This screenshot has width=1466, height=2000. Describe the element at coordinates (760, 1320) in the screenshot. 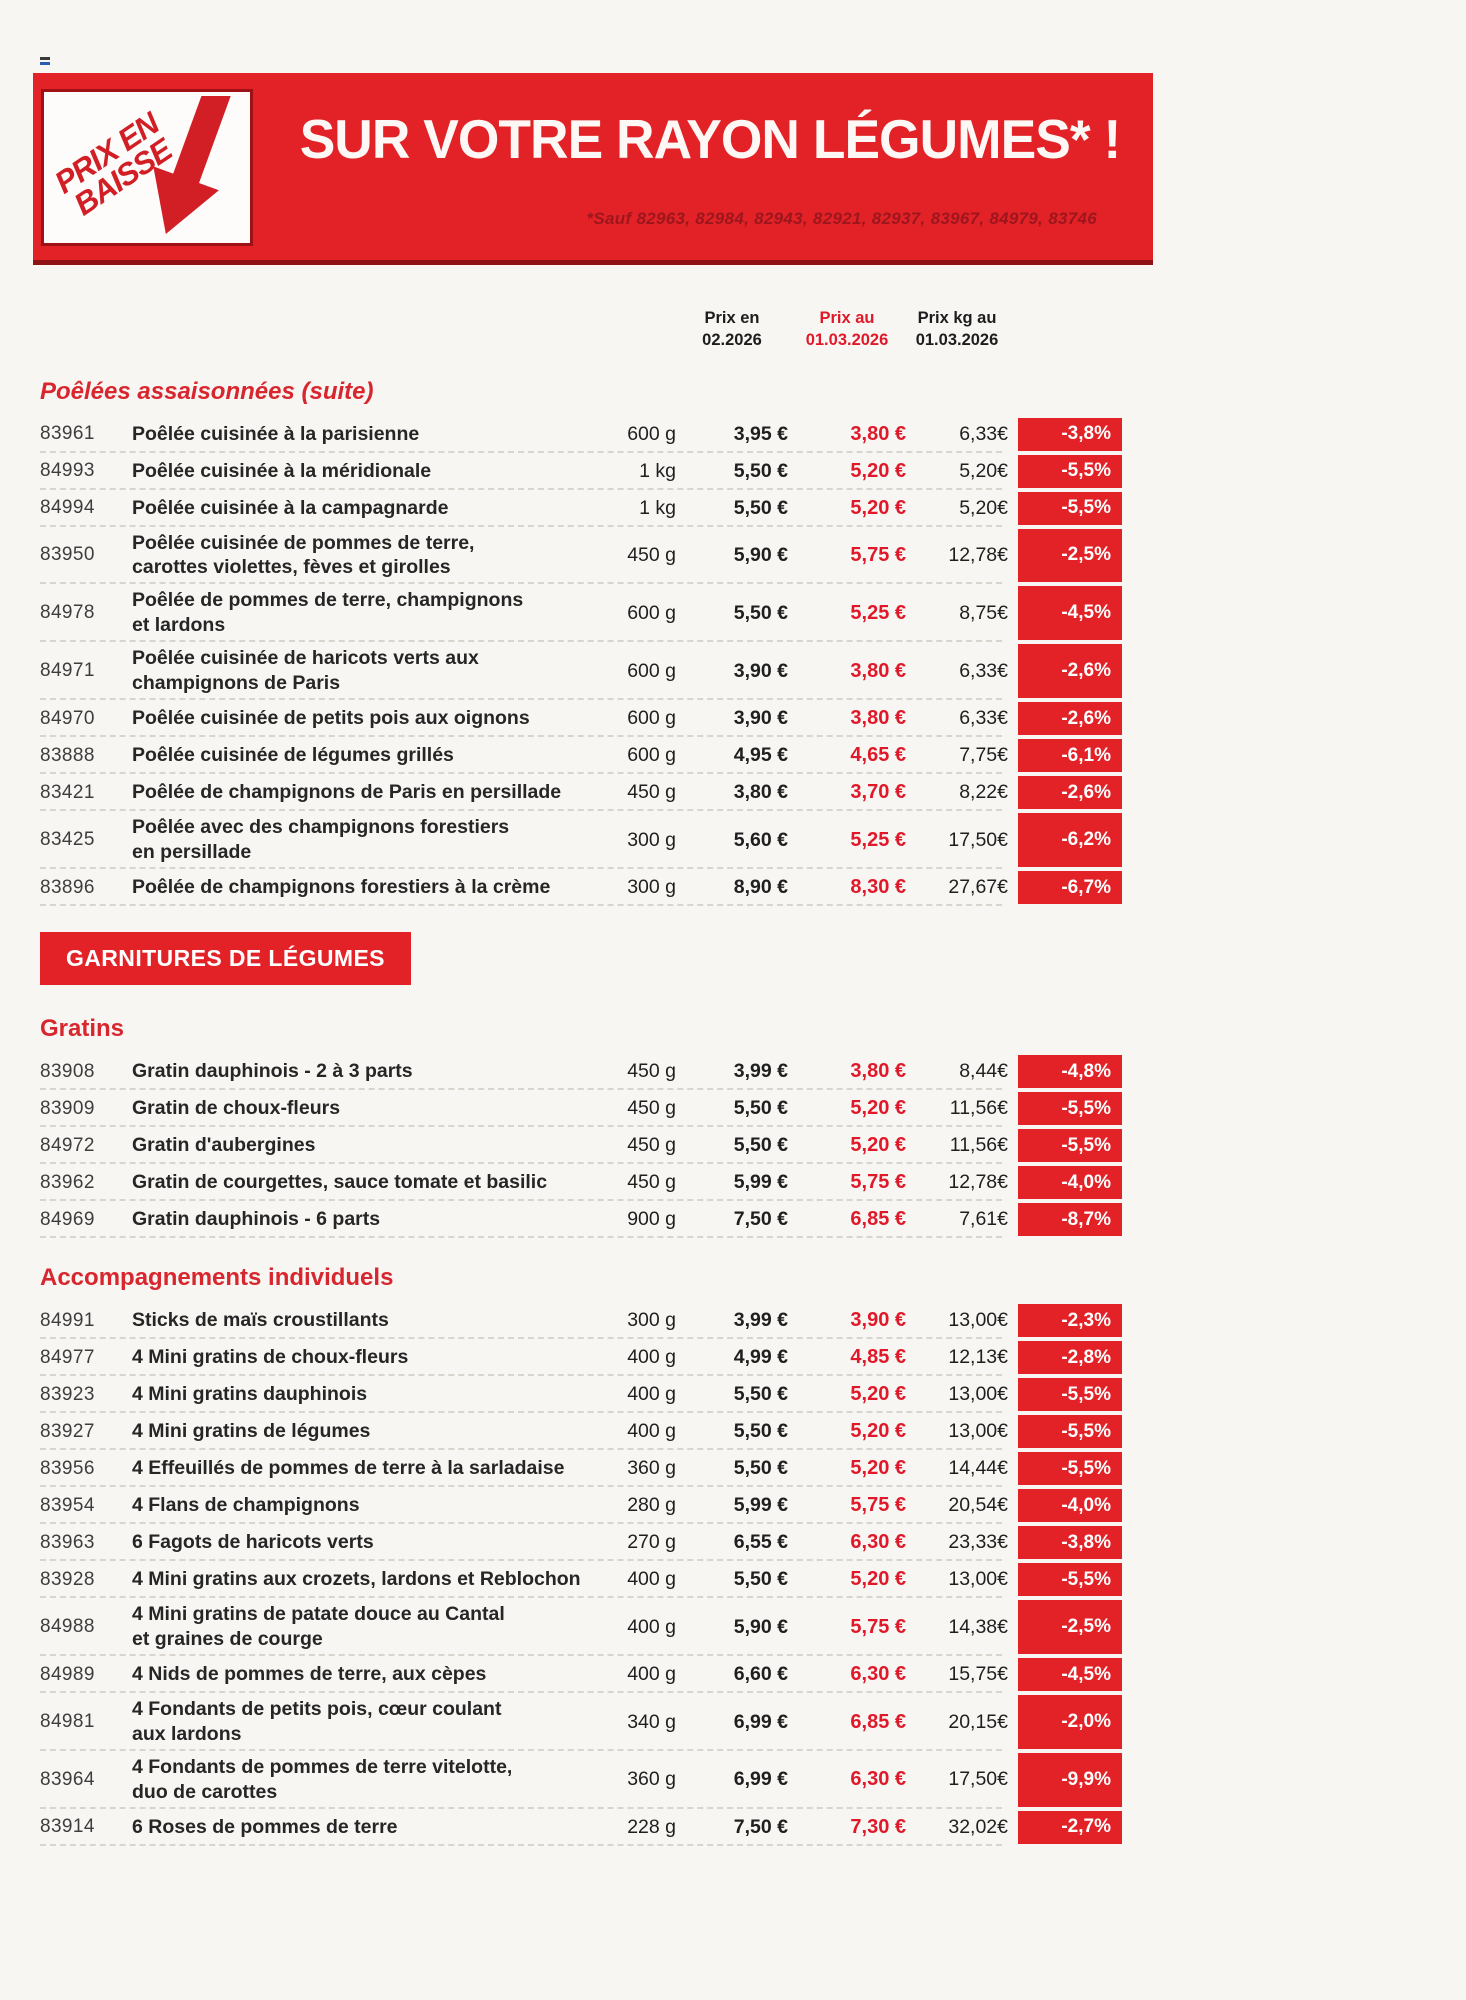

I see `old-price: 3,99 €` at that location.